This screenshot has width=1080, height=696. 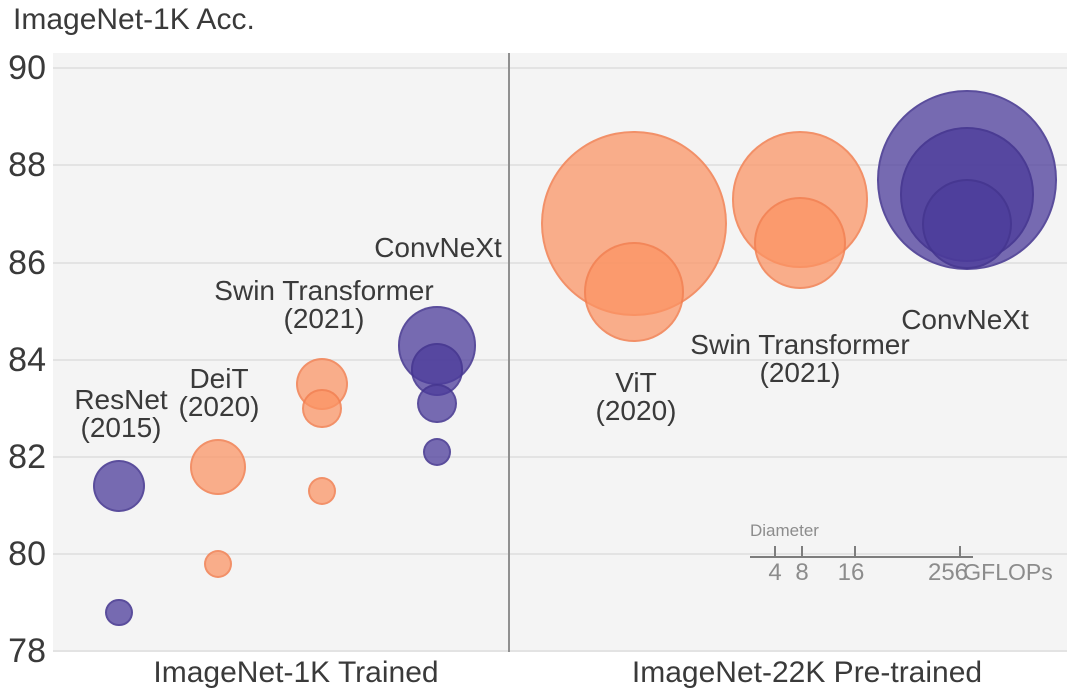 I want to click on bubble-vit-85.4, so click(x=634, y=291).